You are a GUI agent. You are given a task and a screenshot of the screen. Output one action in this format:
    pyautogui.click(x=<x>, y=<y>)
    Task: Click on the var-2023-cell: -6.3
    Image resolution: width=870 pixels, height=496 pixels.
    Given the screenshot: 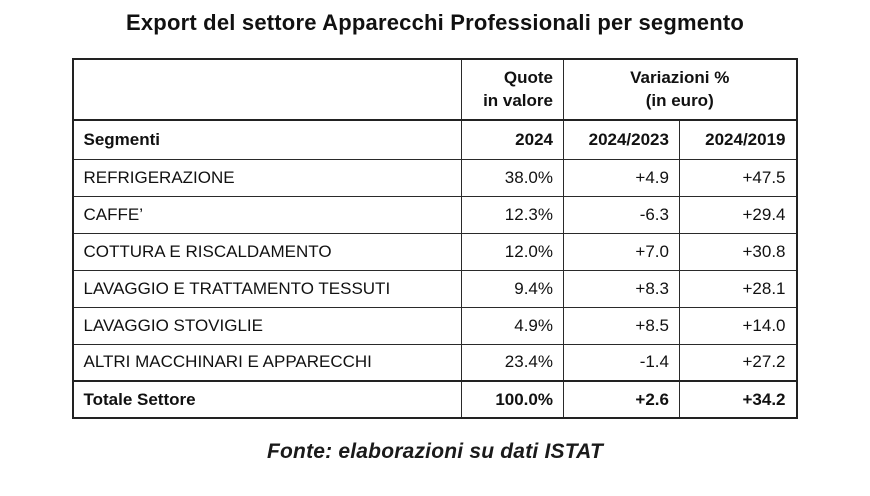 What is the action you would take?
    pyautogui.click(x=621, y=214)
    